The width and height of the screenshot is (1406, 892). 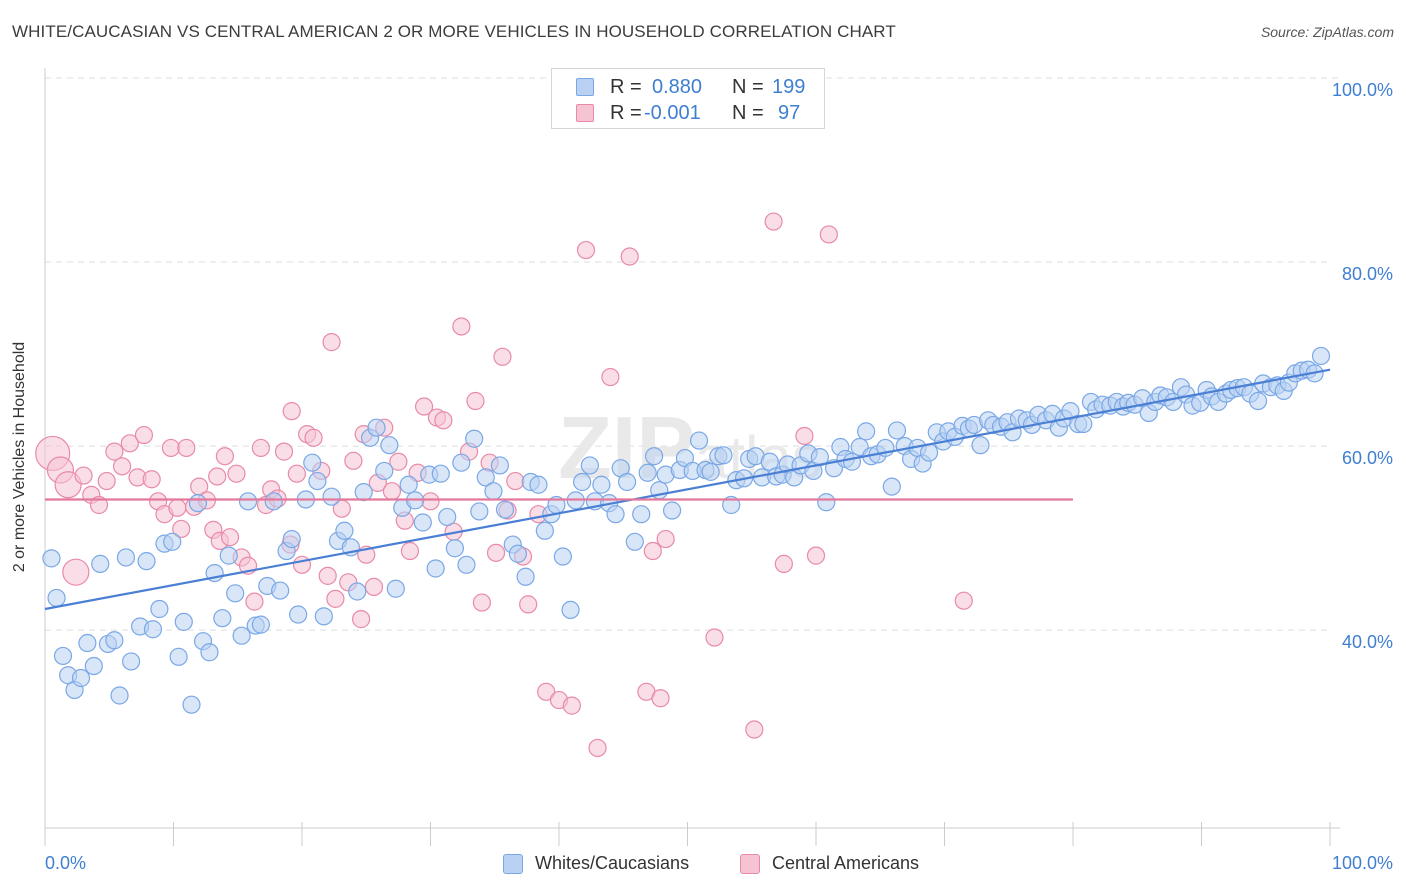 I want to click on bottom-legend-label: Central Americans, so click(x=846, y=863).